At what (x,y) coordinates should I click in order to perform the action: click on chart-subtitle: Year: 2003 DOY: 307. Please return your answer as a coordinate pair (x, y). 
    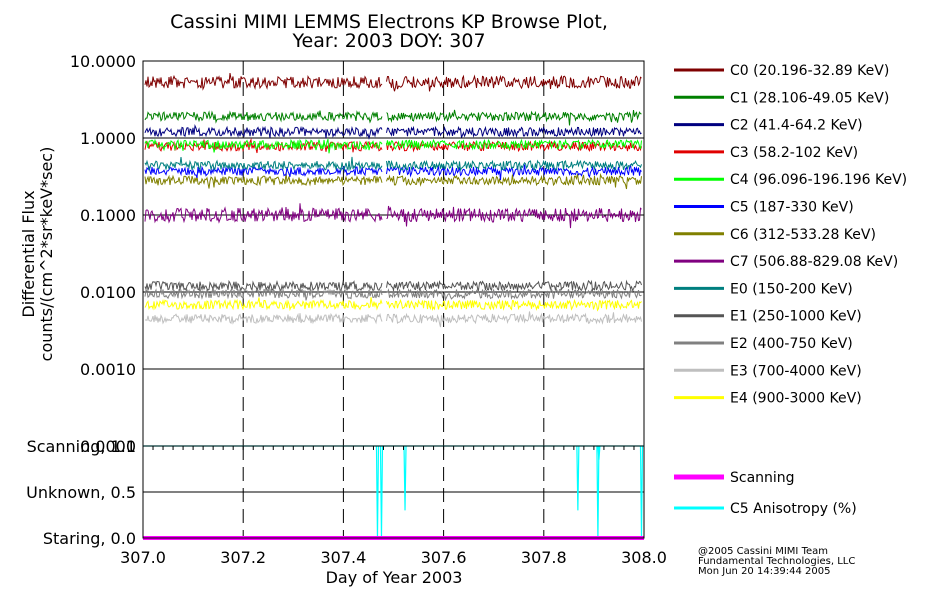
    Looking at the image, I should click on (388, 41).